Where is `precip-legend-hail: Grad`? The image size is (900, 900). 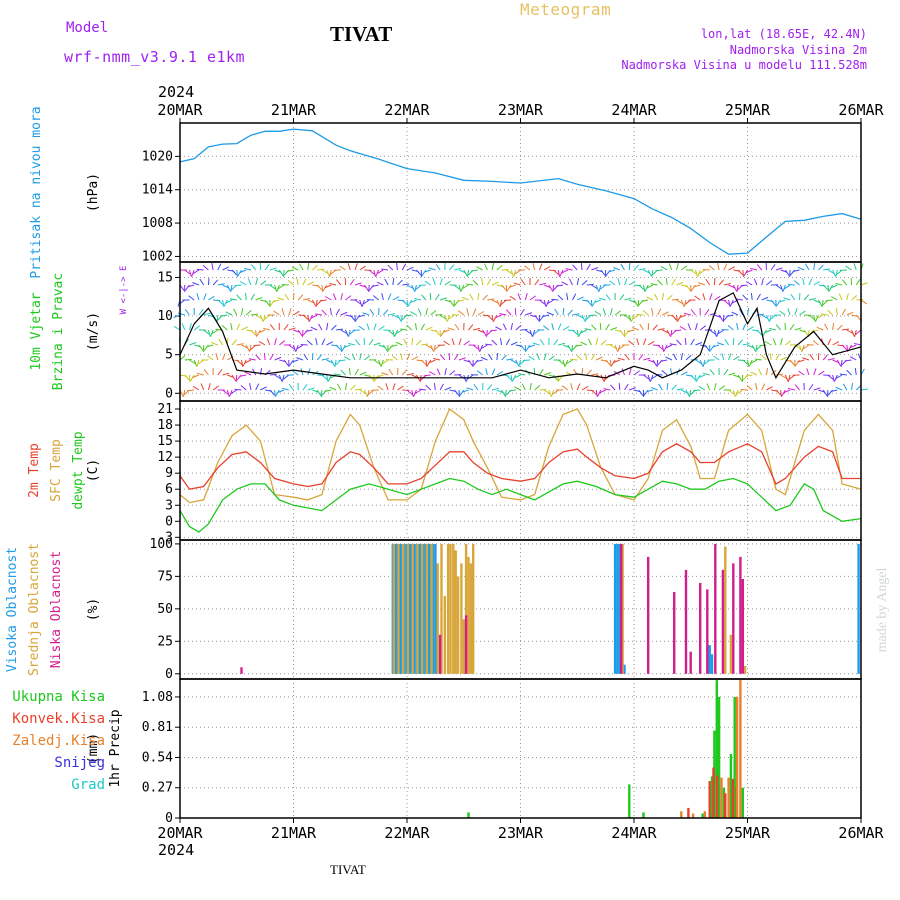 precip-legend-hail: Grad is located at coordinates (88, 785).